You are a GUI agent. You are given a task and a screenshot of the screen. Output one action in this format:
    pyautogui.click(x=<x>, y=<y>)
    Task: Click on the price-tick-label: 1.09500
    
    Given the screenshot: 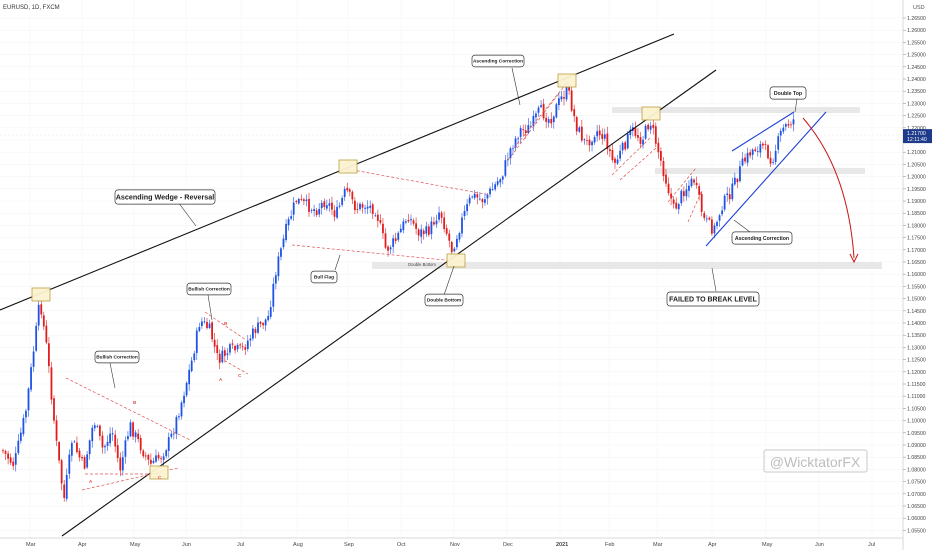 What is the action you would take?
    pyautogui.click(x=916, y=434)
    